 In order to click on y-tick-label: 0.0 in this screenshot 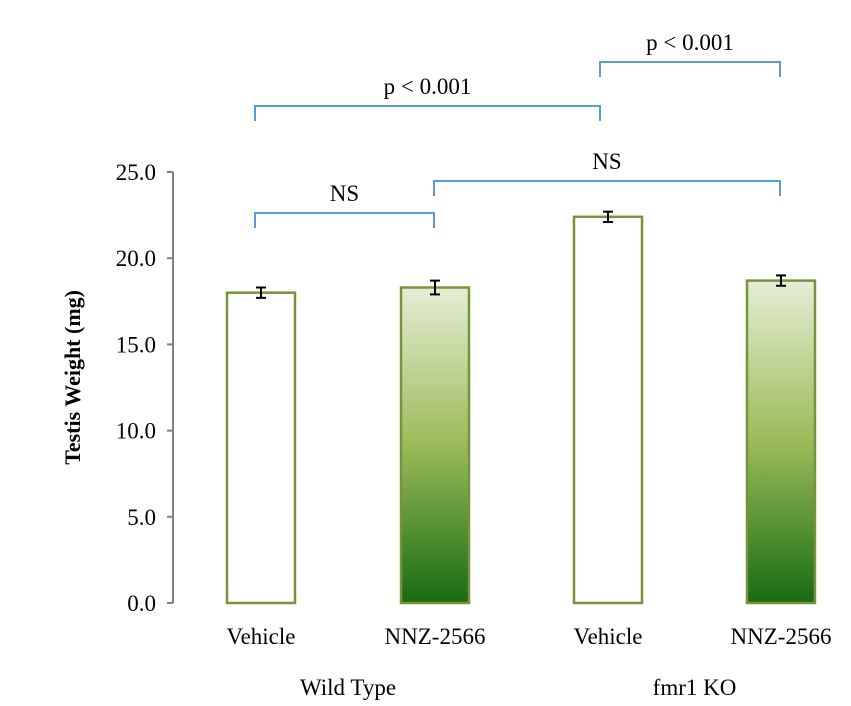, I will do `click(141, 603)`.